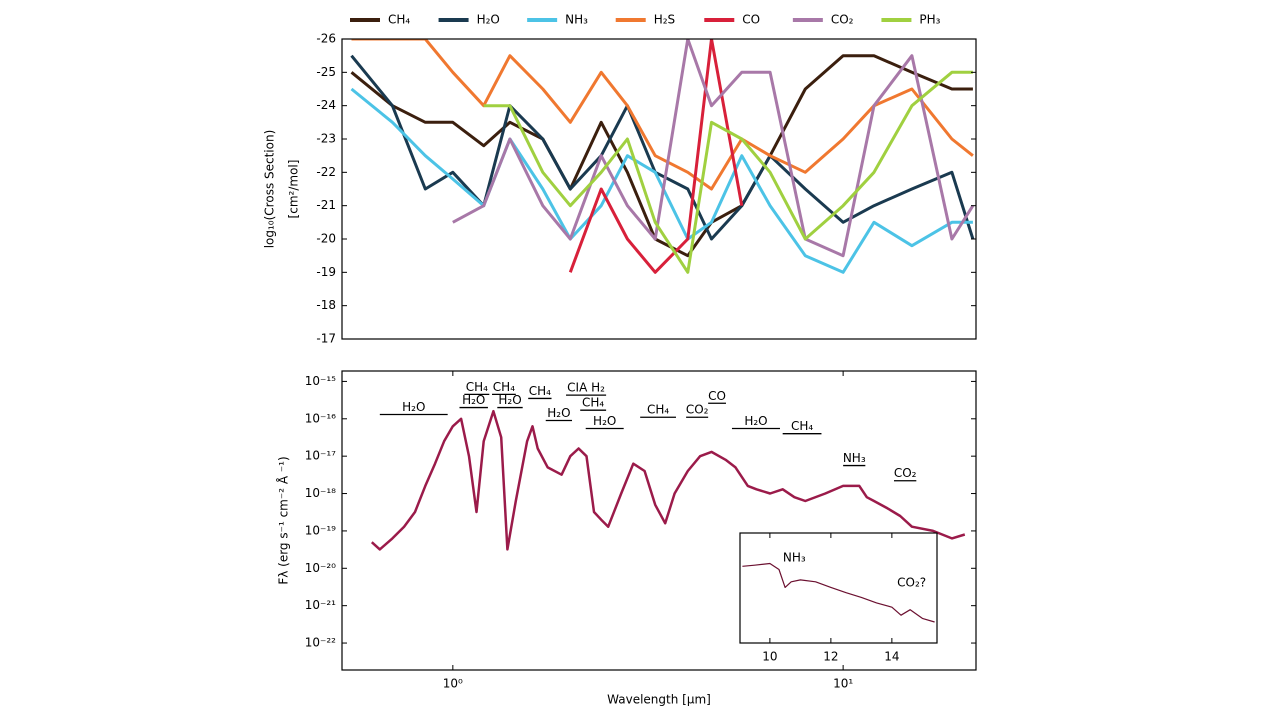  What do you see at coordinates (453, 684) in the screenshot?
I see `x-tick-label: 10⁰` at bounding box center [453, 684].